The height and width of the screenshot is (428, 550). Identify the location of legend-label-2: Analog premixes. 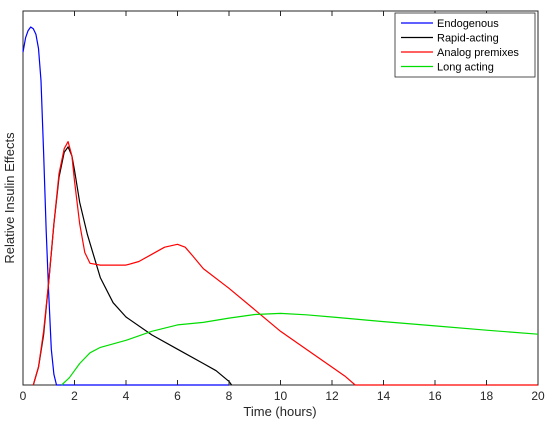
(478, 53).